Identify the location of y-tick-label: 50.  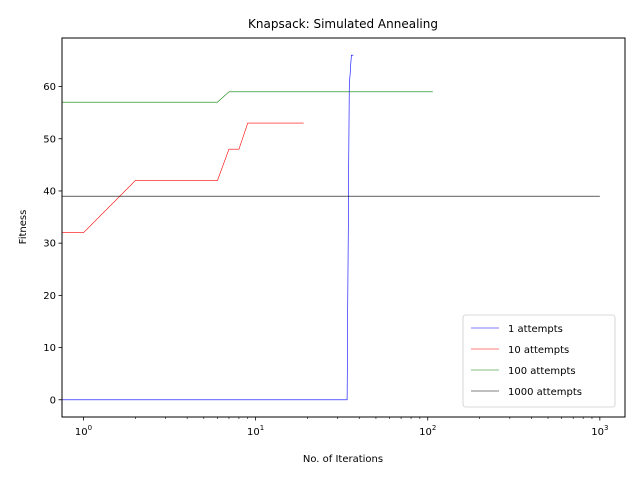
(49, 139).